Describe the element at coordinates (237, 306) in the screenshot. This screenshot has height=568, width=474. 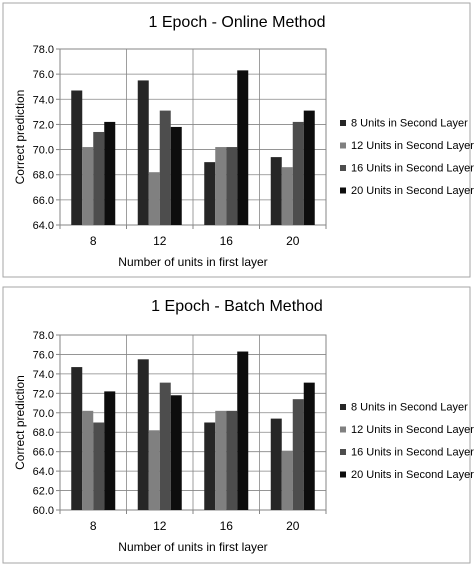
I see `chart-title: 1 Epoch - Batch Method` at that location.